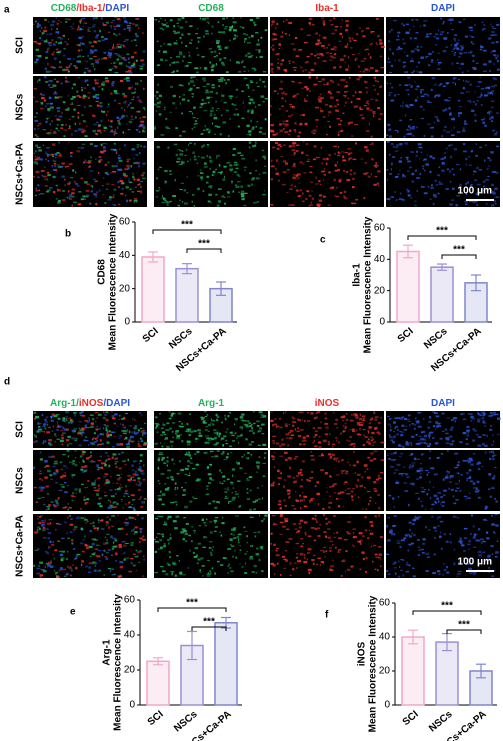 The image size is (503, 741). Describe the element at coordinates (327, 8) in the screenshot. I see `column-header: Iba-1` at that location.